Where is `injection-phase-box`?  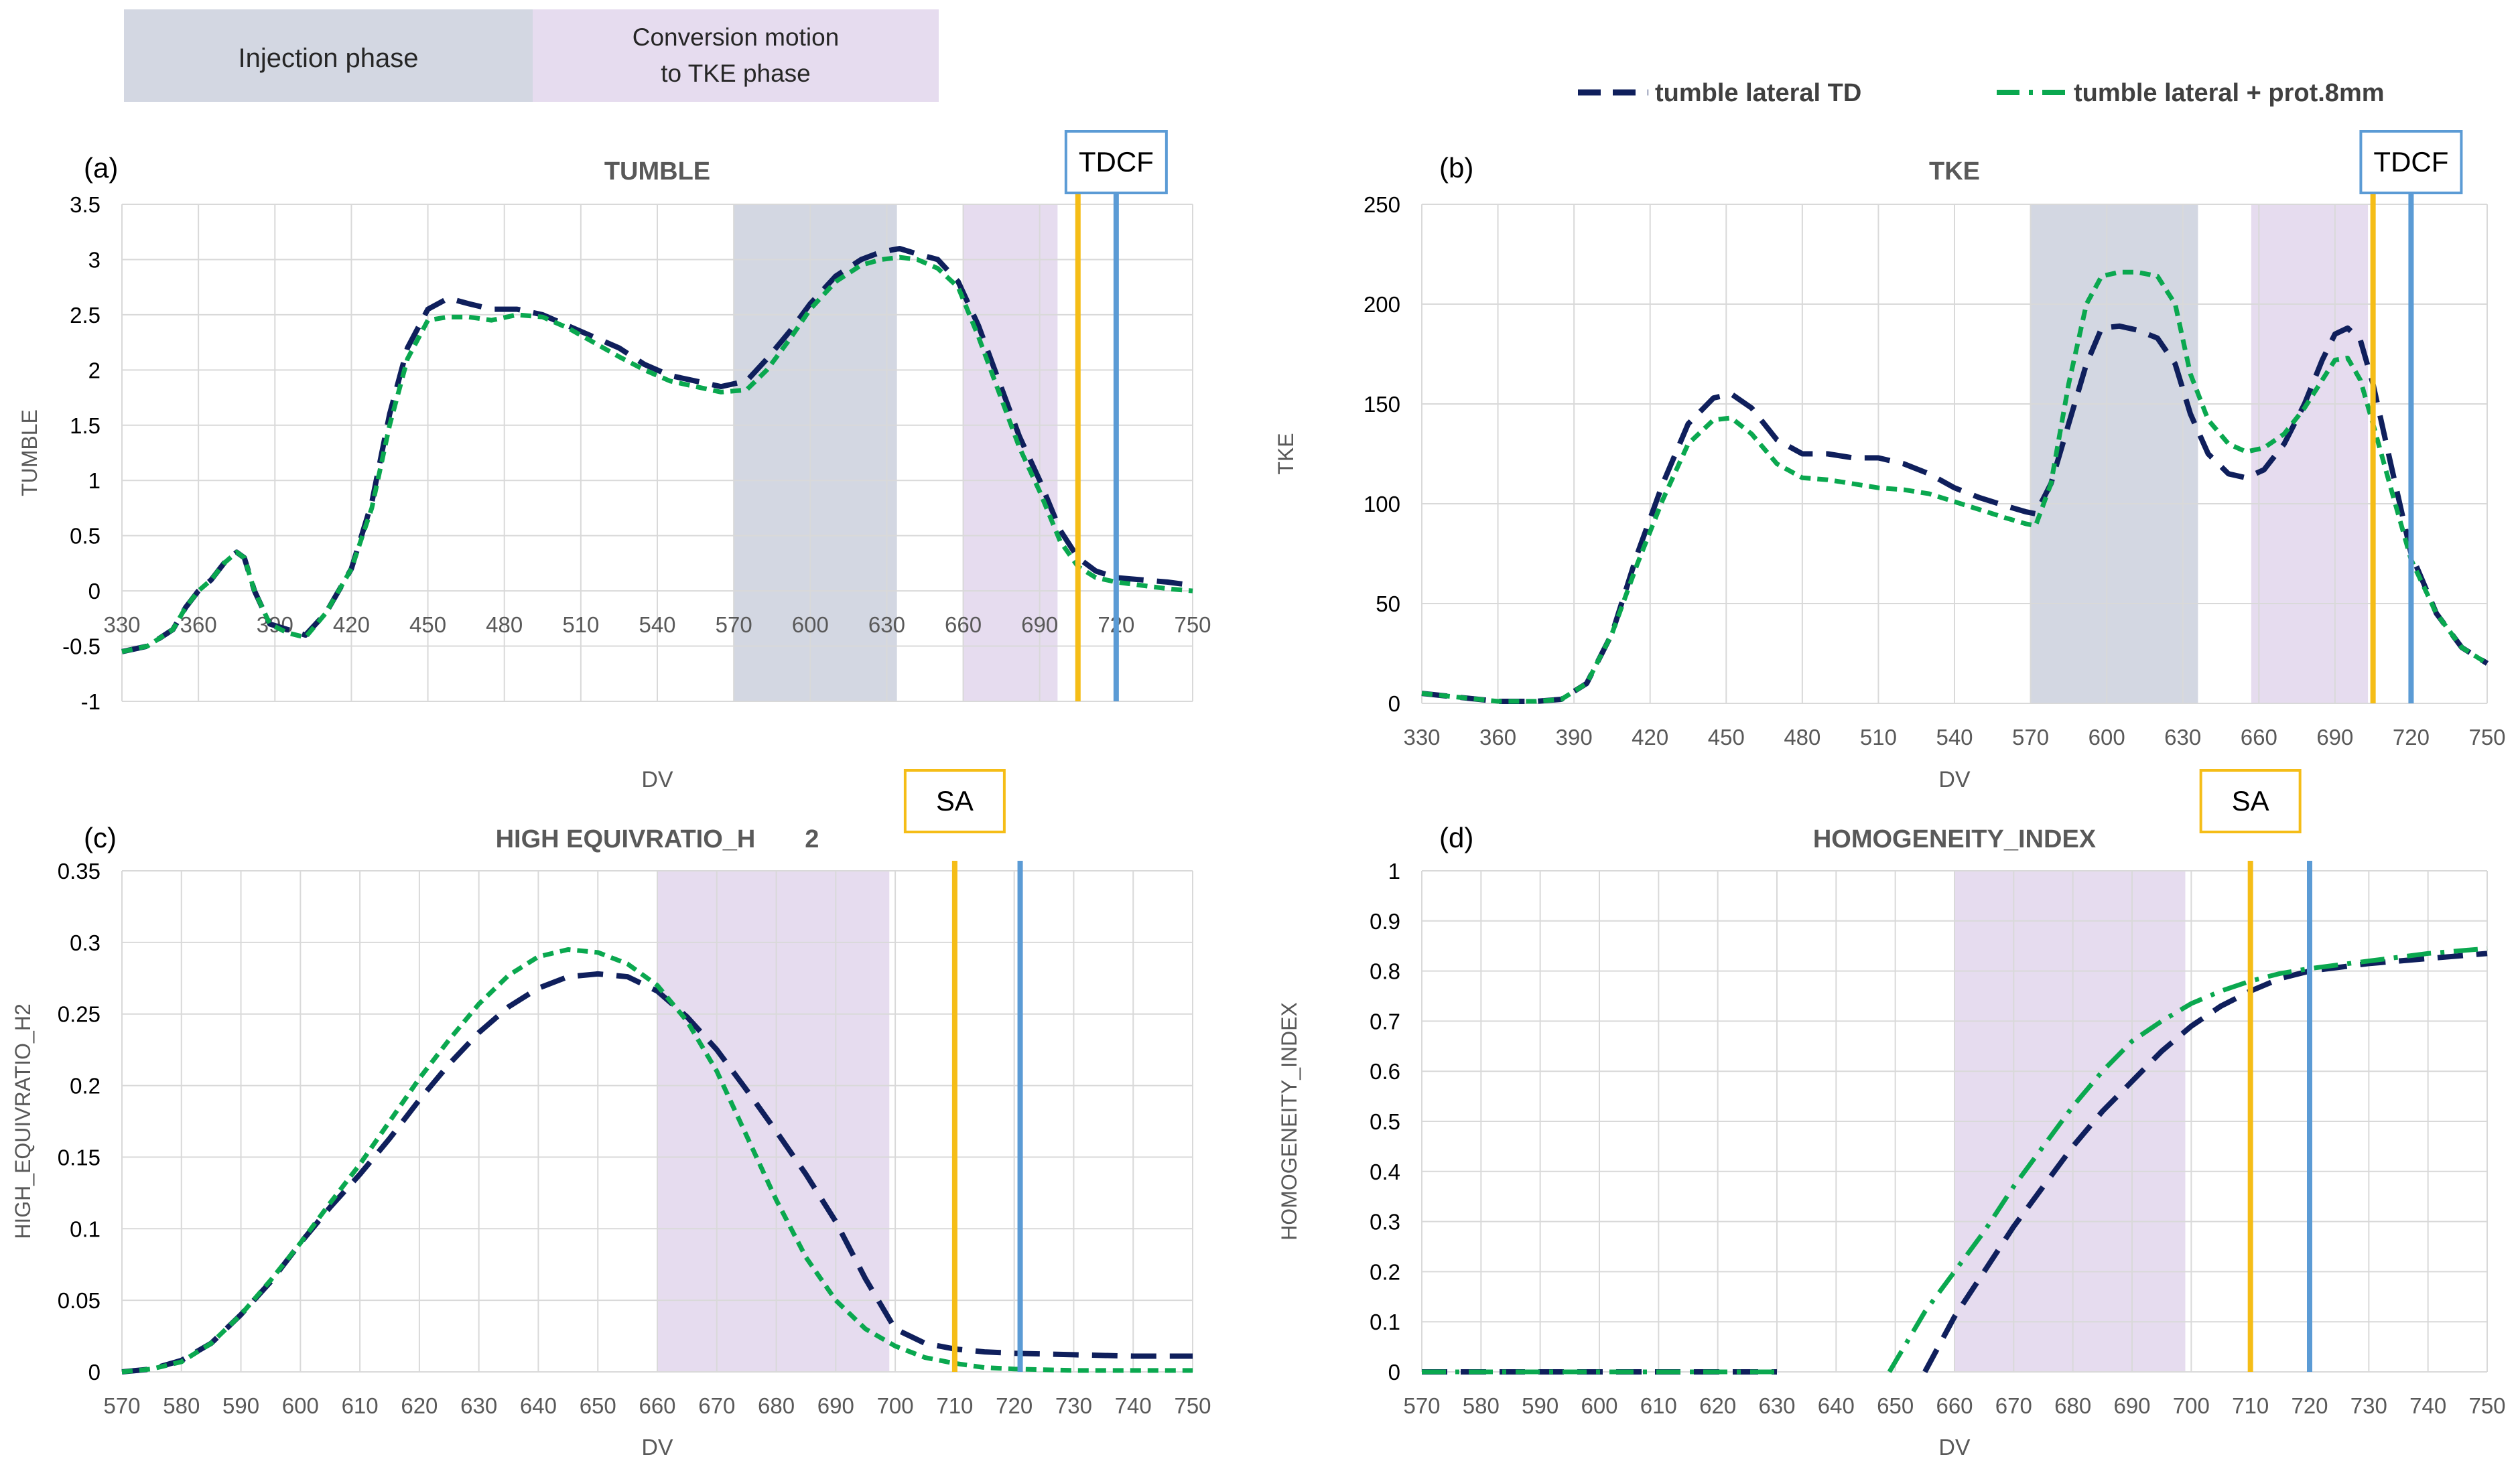 injection-phase-box is located at coordinates (328, 55).